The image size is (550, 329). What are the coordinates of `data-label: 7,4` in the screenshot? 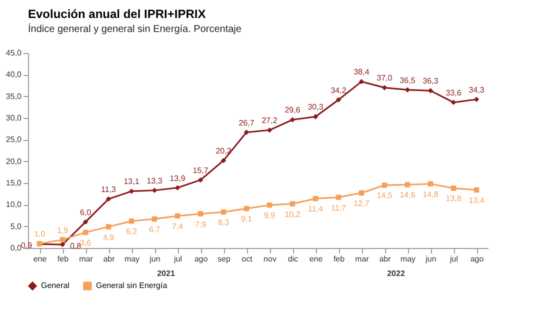 It's located at (178, 226).